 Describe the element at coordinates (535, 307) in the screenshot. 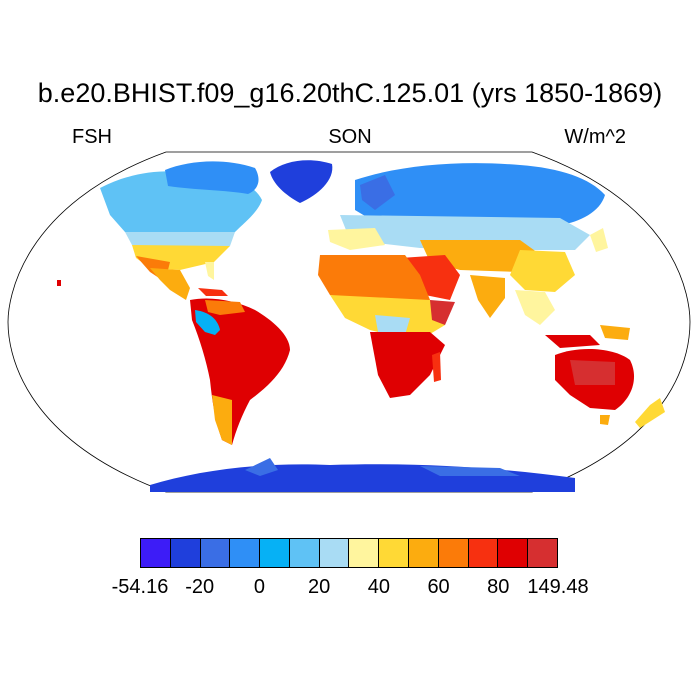

I see `southeast-asia` at that location.